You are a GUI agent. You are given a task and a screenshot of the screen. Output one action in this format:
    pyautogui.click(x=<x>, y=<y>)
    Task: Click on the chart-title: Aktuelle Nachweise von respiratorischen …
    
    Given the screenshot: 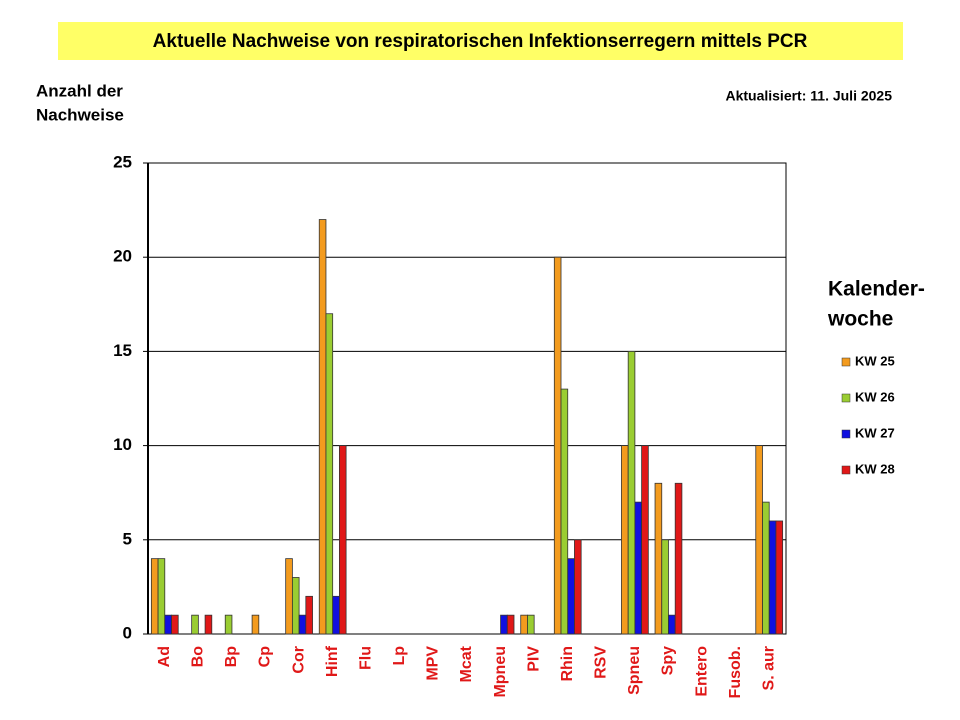 What is the action you would take?
    pyautogui.click(x=480, y=41)
    